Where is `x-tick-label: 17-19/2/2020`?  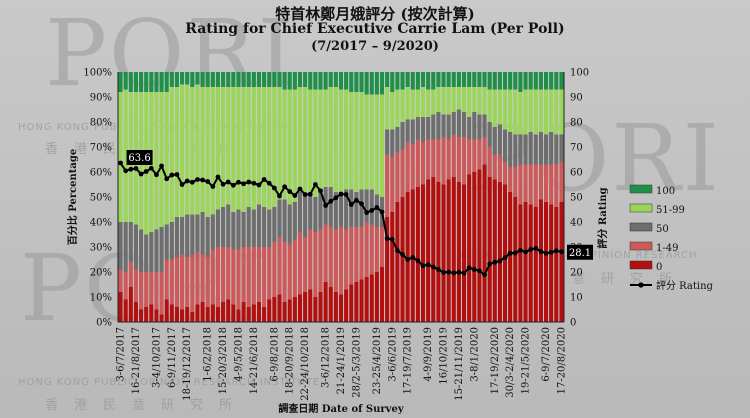
x-tick-label: 17-19/2/2020 is located at coordinates (495, 360).